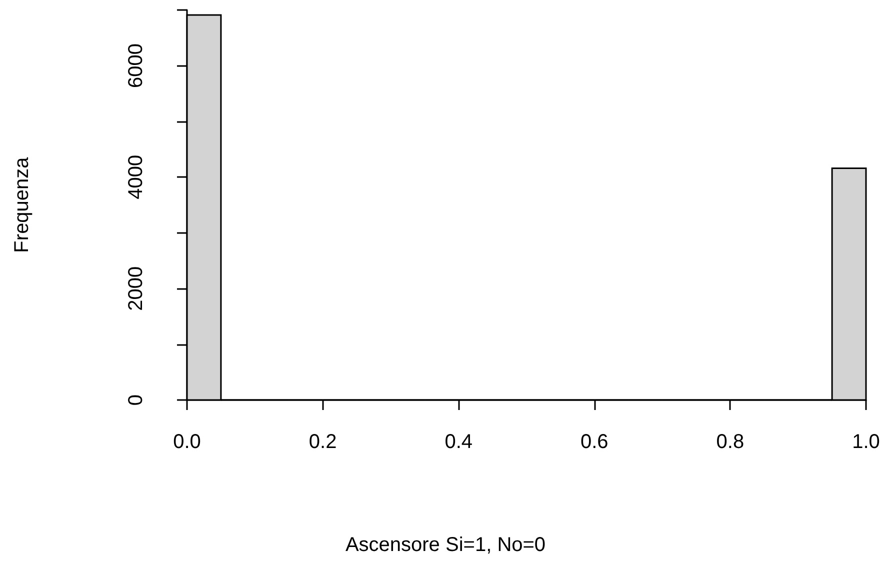 The height and width of the screenshot is (571, 891). What do you see at coordinates (322, 442) in the screenshot?
I see `x-tick-label: 0.2` at bounding box center [322, 442].